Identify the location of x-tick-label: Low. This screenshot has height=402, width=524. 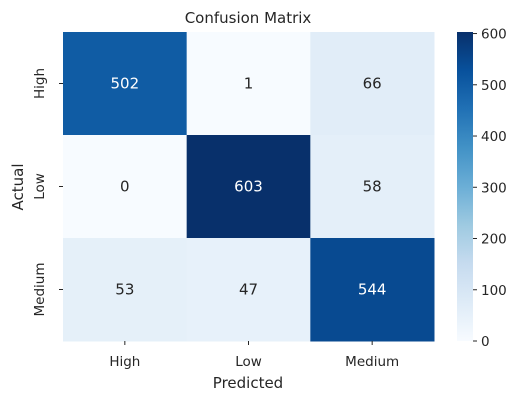
(248, 362).